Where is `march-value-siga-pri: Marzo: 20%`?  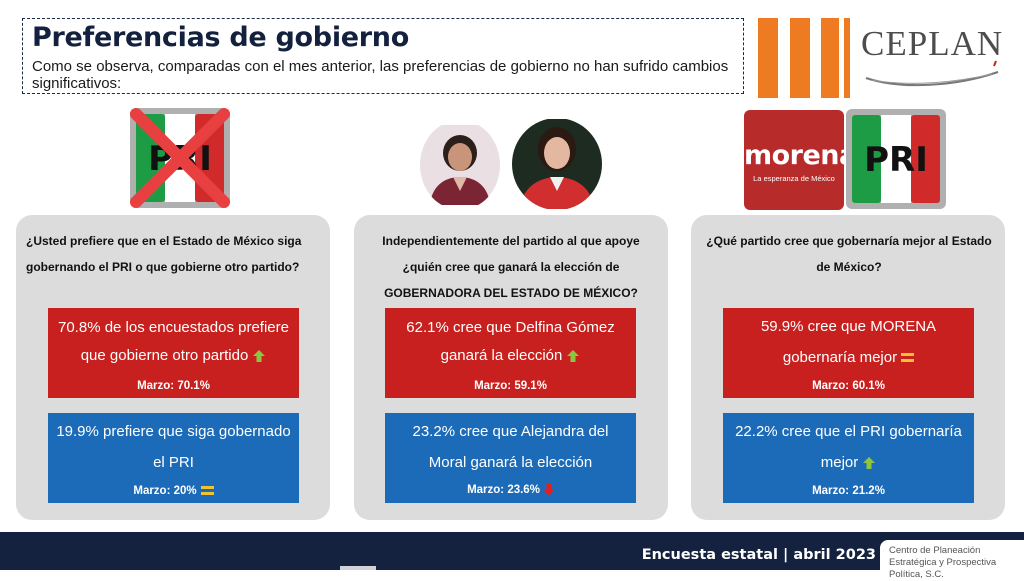
march-value-siga-pri: Marzo: 20% is located at coordinates (165, 491).